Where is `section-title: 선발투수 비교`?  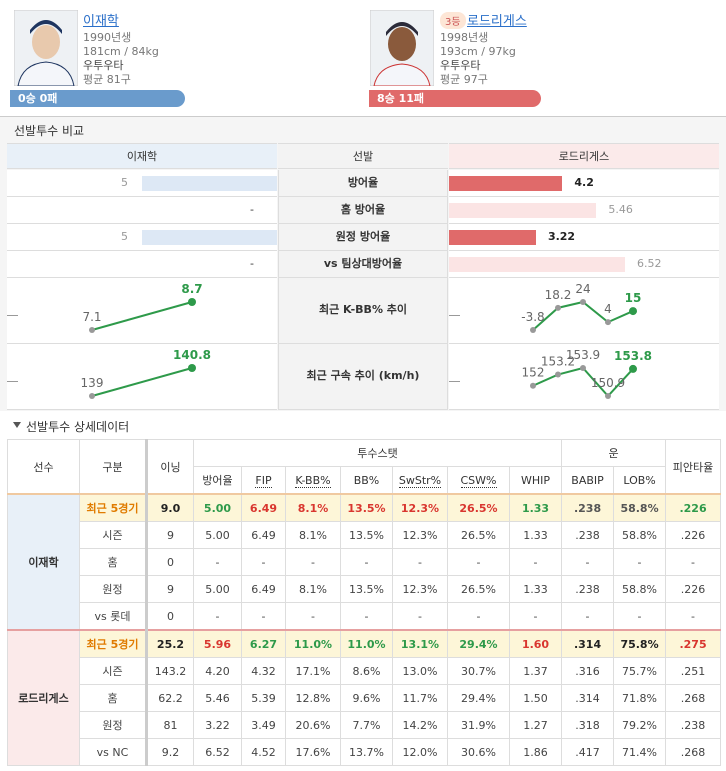 section-title: 선발투수 비교 is located at coordinates (49, 131).